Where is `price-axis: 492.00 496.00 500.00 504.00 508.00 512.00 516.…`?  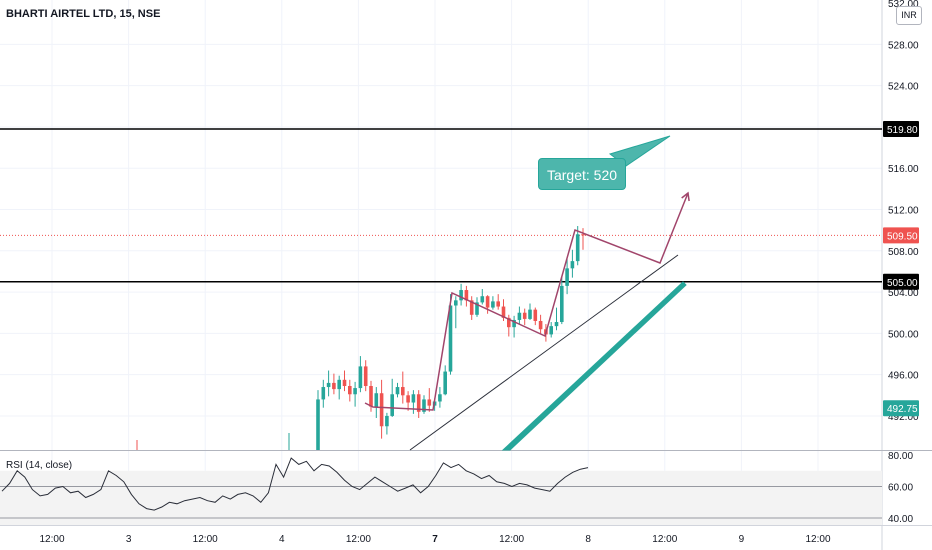
price-axis: 492.00 496.00 500.00 504.00 508.00 512.00 516.… is located at coordinates (901, 262).